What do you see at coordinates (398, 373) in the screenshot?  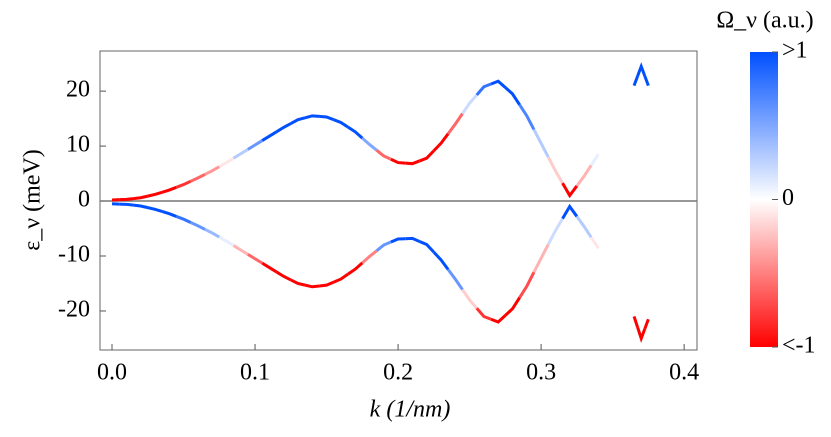 I see `x-tick-label: 0.2` at bounding box center [398, 373].